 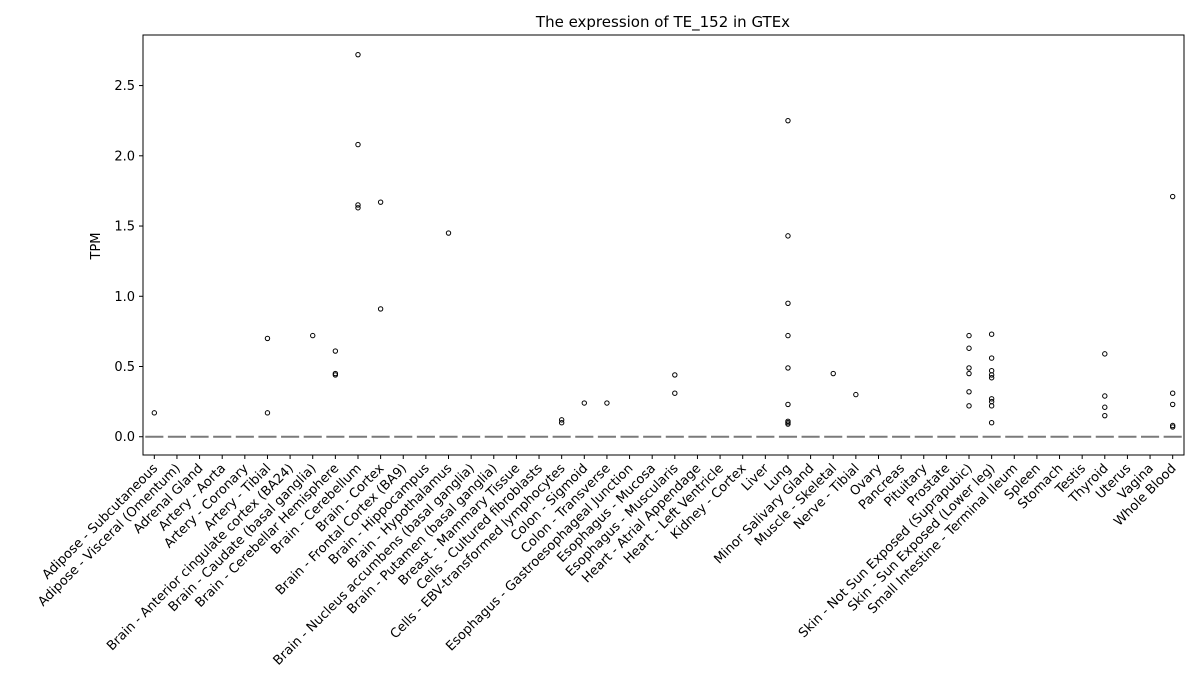 I want to click on y-axis-label: TPM, so click(x=96, y=247).